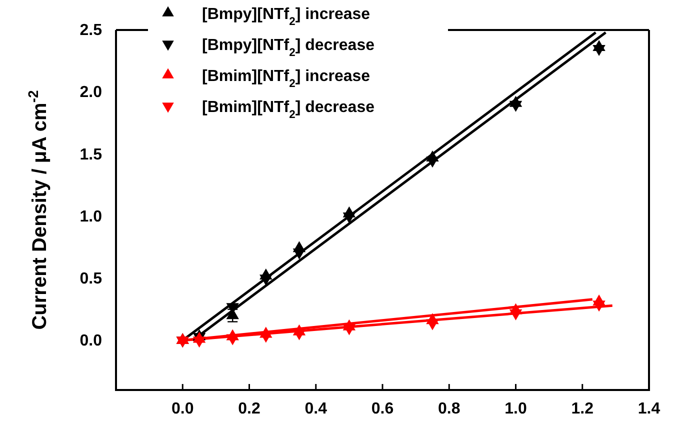 The image size is (682, 433). What do you see at coordinates (91, 217) in the screenshot?
I see `y-tick-label: 1.0` at bounding box center [91, 217].